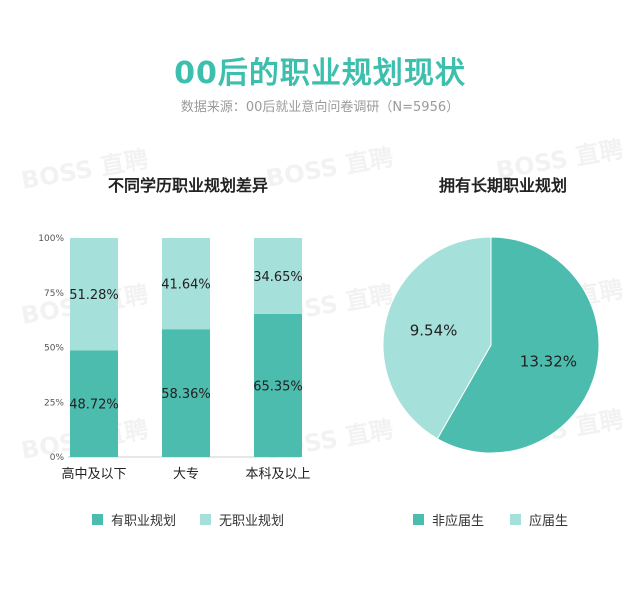 This screenshot has width=640, height=591. I want to click on legend-item-non-graduate: 非应届生, so click(448, 519).